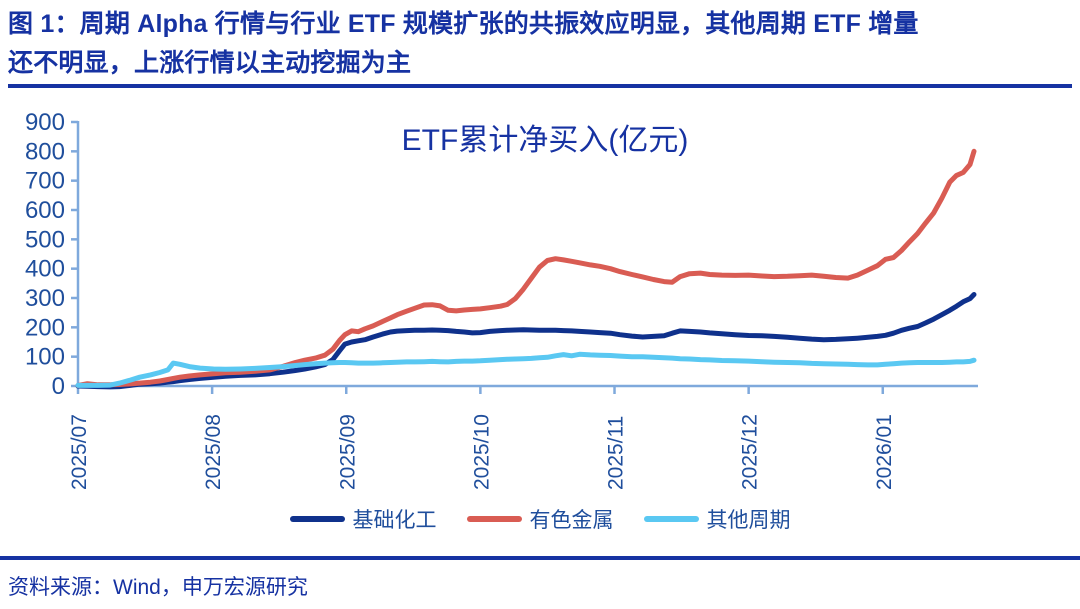 This screenshot has width=1080, height=609. Describe the element at coordinates (158, 587) in the screenshot. I see `source-note: 资料来源：Wind，申万宏源研究` at that location.